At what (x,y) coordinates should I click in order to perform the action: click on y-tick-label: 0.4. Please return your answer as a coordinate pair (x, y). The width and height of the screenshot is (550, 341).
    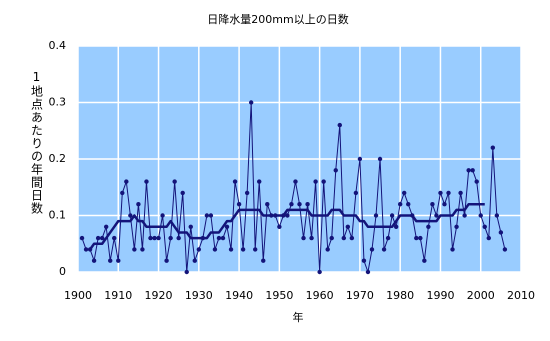
    Looking at the image, I should click on (58, 45).